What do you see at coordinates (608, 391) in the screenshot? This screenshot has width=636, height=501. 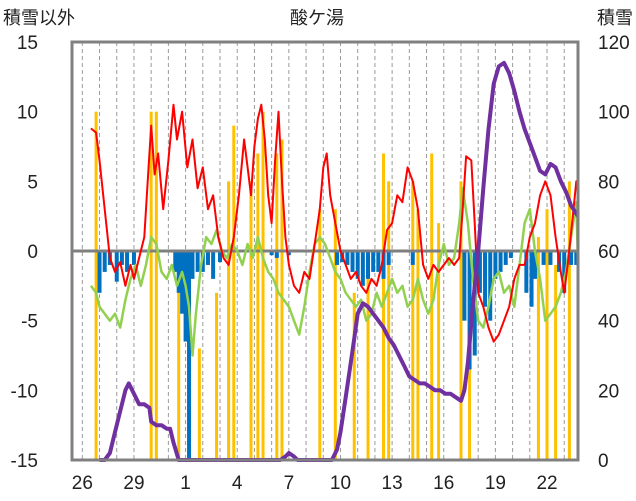 I see `right-tick-label: 20` at bounding box center [608, 391].